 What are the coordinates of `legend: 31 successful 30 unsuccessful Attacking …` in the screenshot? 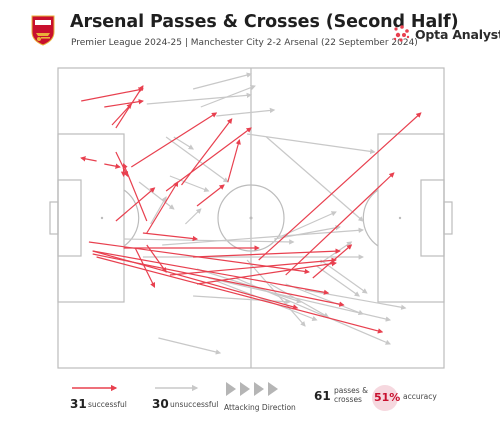 It's located at (250, 405).